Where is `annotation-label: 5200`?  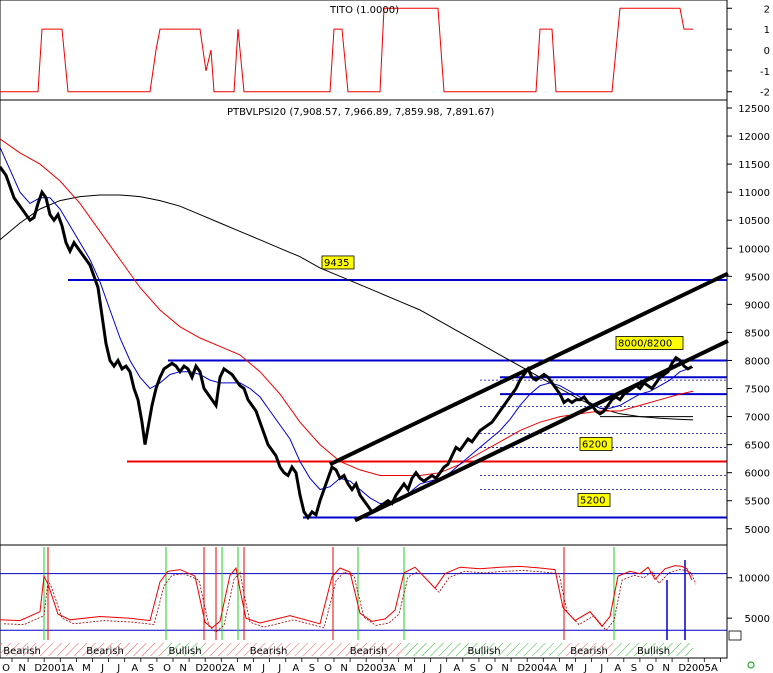
annotation-label: 5200 is located at coordinates (592, 501).